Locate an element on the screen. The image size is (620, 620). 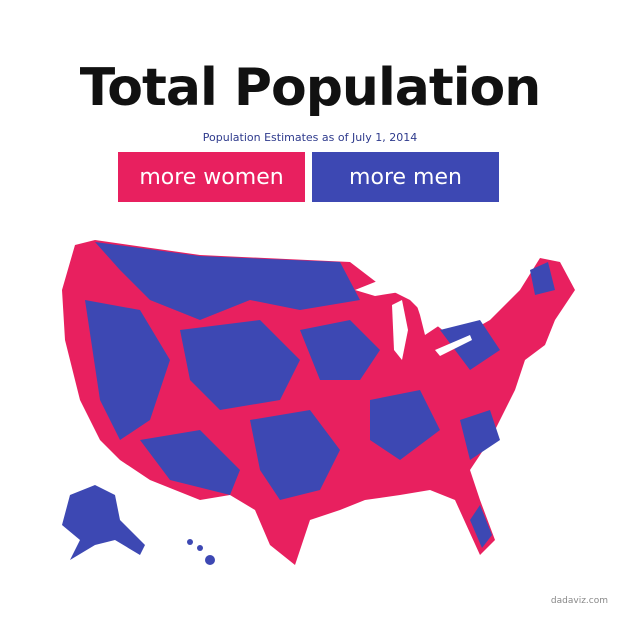
title: Total Population is located at coordinates (310, 88).